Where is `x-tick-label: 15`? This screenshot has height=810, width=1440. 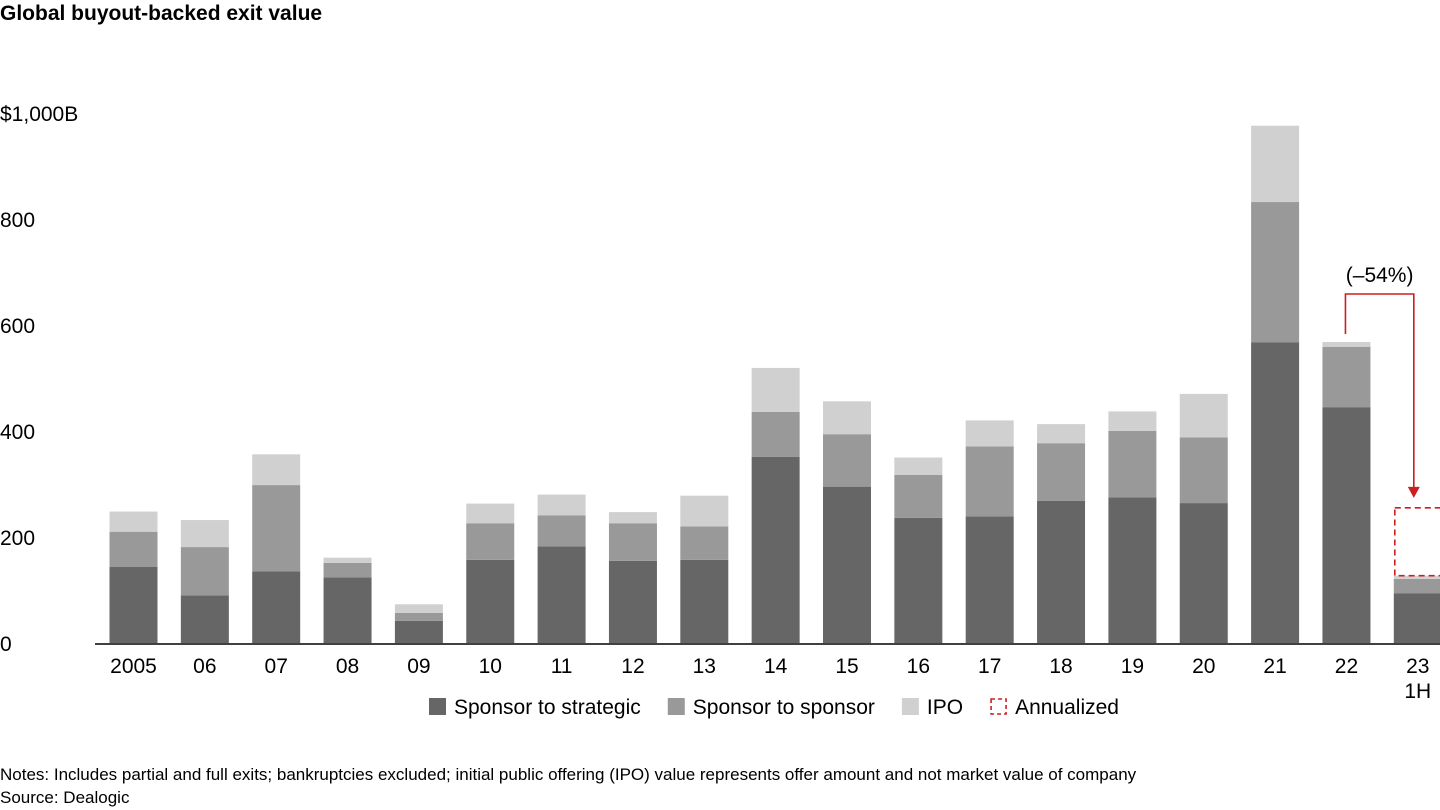
x-tick-label: 15 is located at coordinates (846, 666).